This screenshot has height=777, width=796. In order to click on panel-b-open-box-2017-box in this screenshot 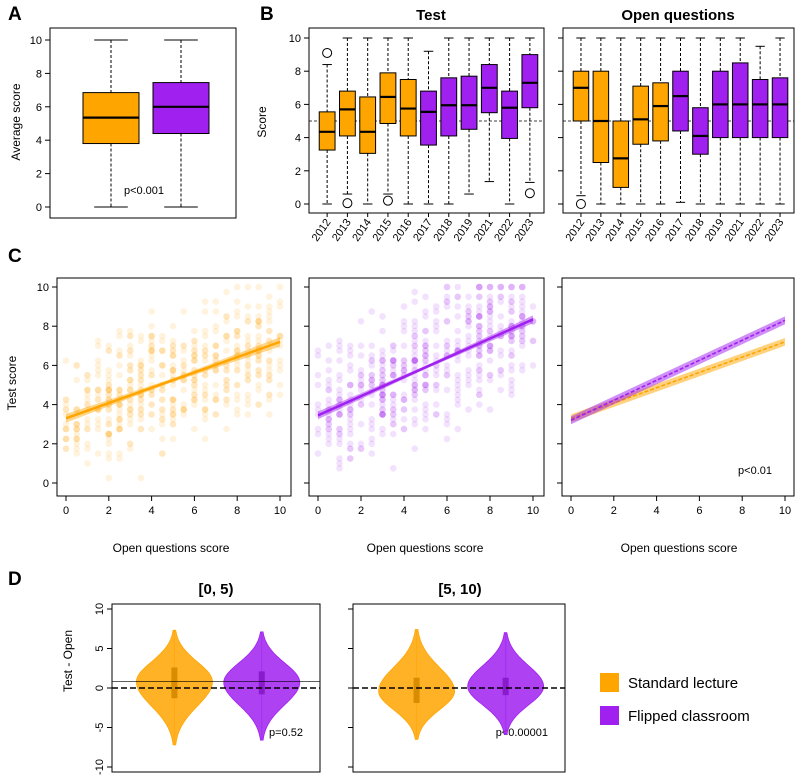, I will do `click(680, 101)`.